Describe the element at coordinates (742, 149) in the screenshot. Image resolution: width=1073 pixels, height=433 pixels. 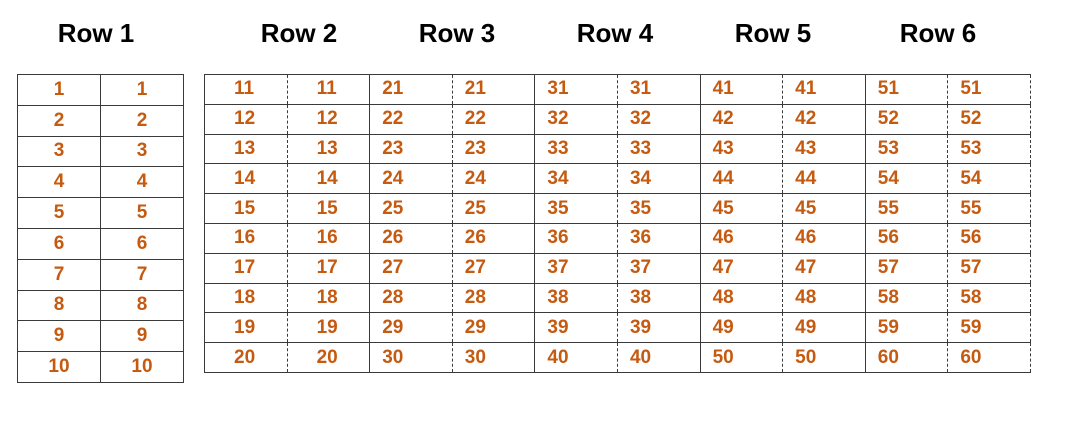
I see `table-cell: 43` at that location.